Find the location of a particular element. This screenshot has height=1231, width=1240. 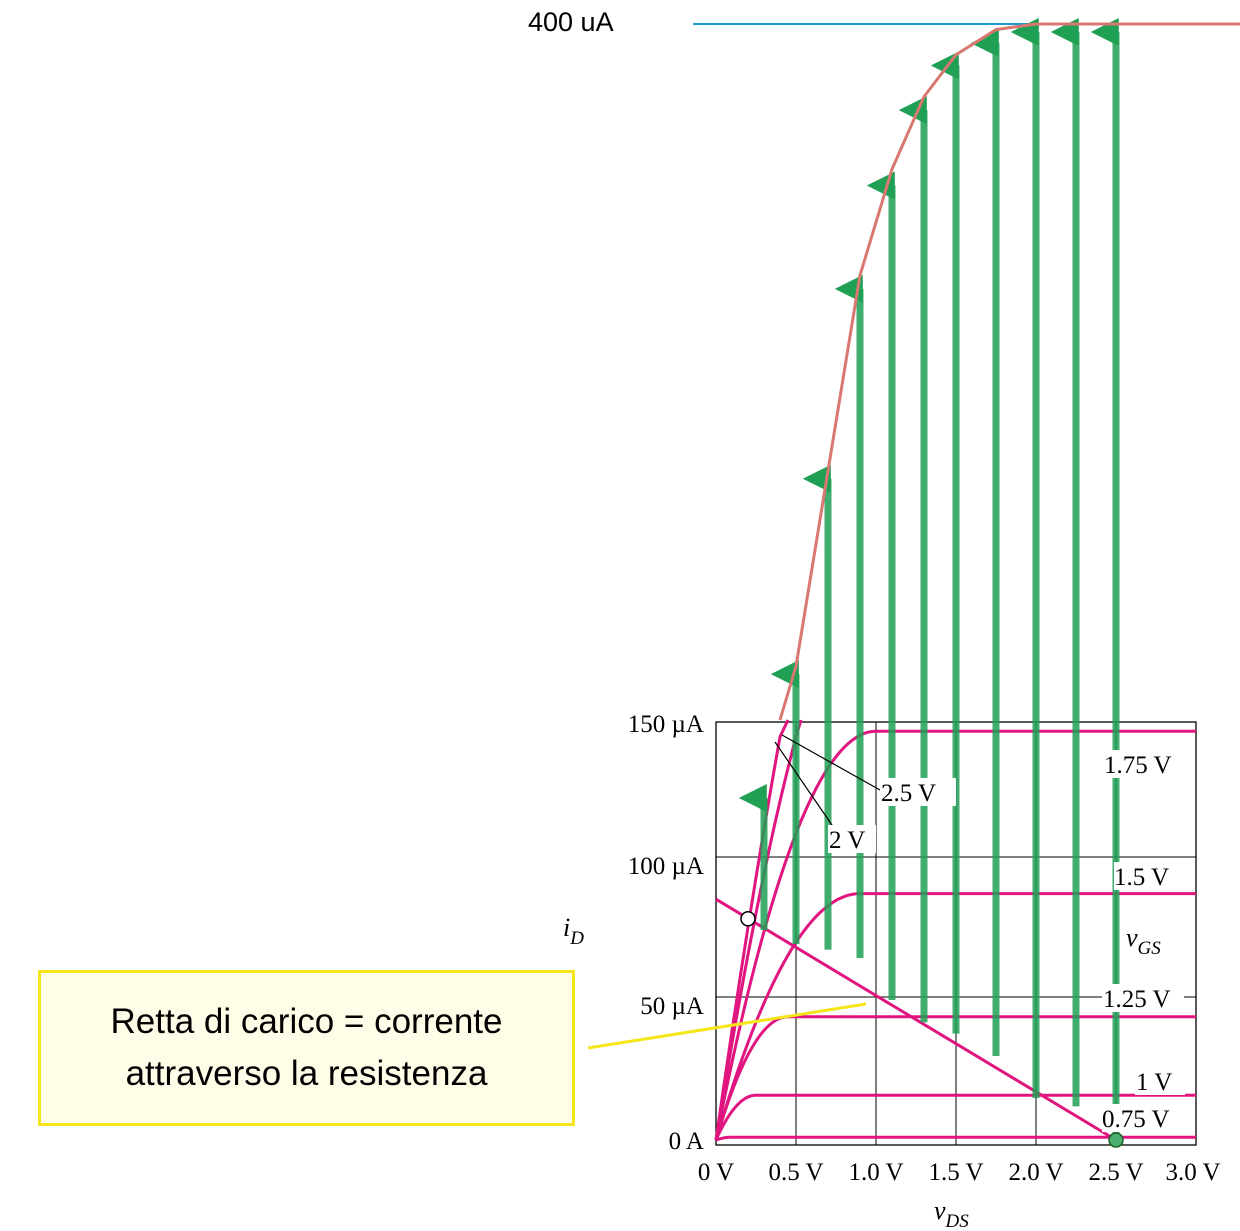

x-tick-label: 2.5 V is located at coordinates (1115, 1172).